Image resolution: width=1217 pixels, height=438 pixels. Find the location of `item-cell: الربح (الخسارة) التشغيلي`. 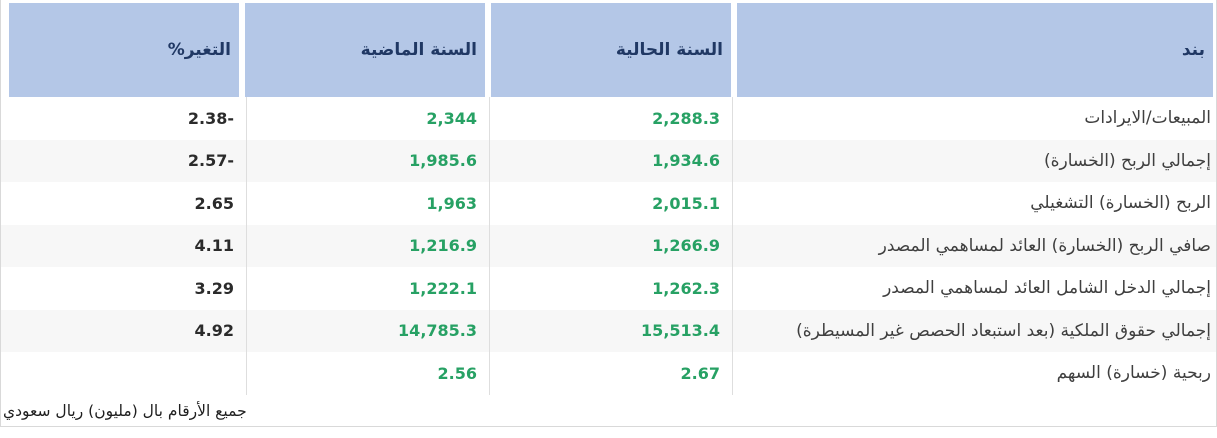

item-cell: الربح (الخسارة) التشغيلي is located at coordinates (1120, 203).